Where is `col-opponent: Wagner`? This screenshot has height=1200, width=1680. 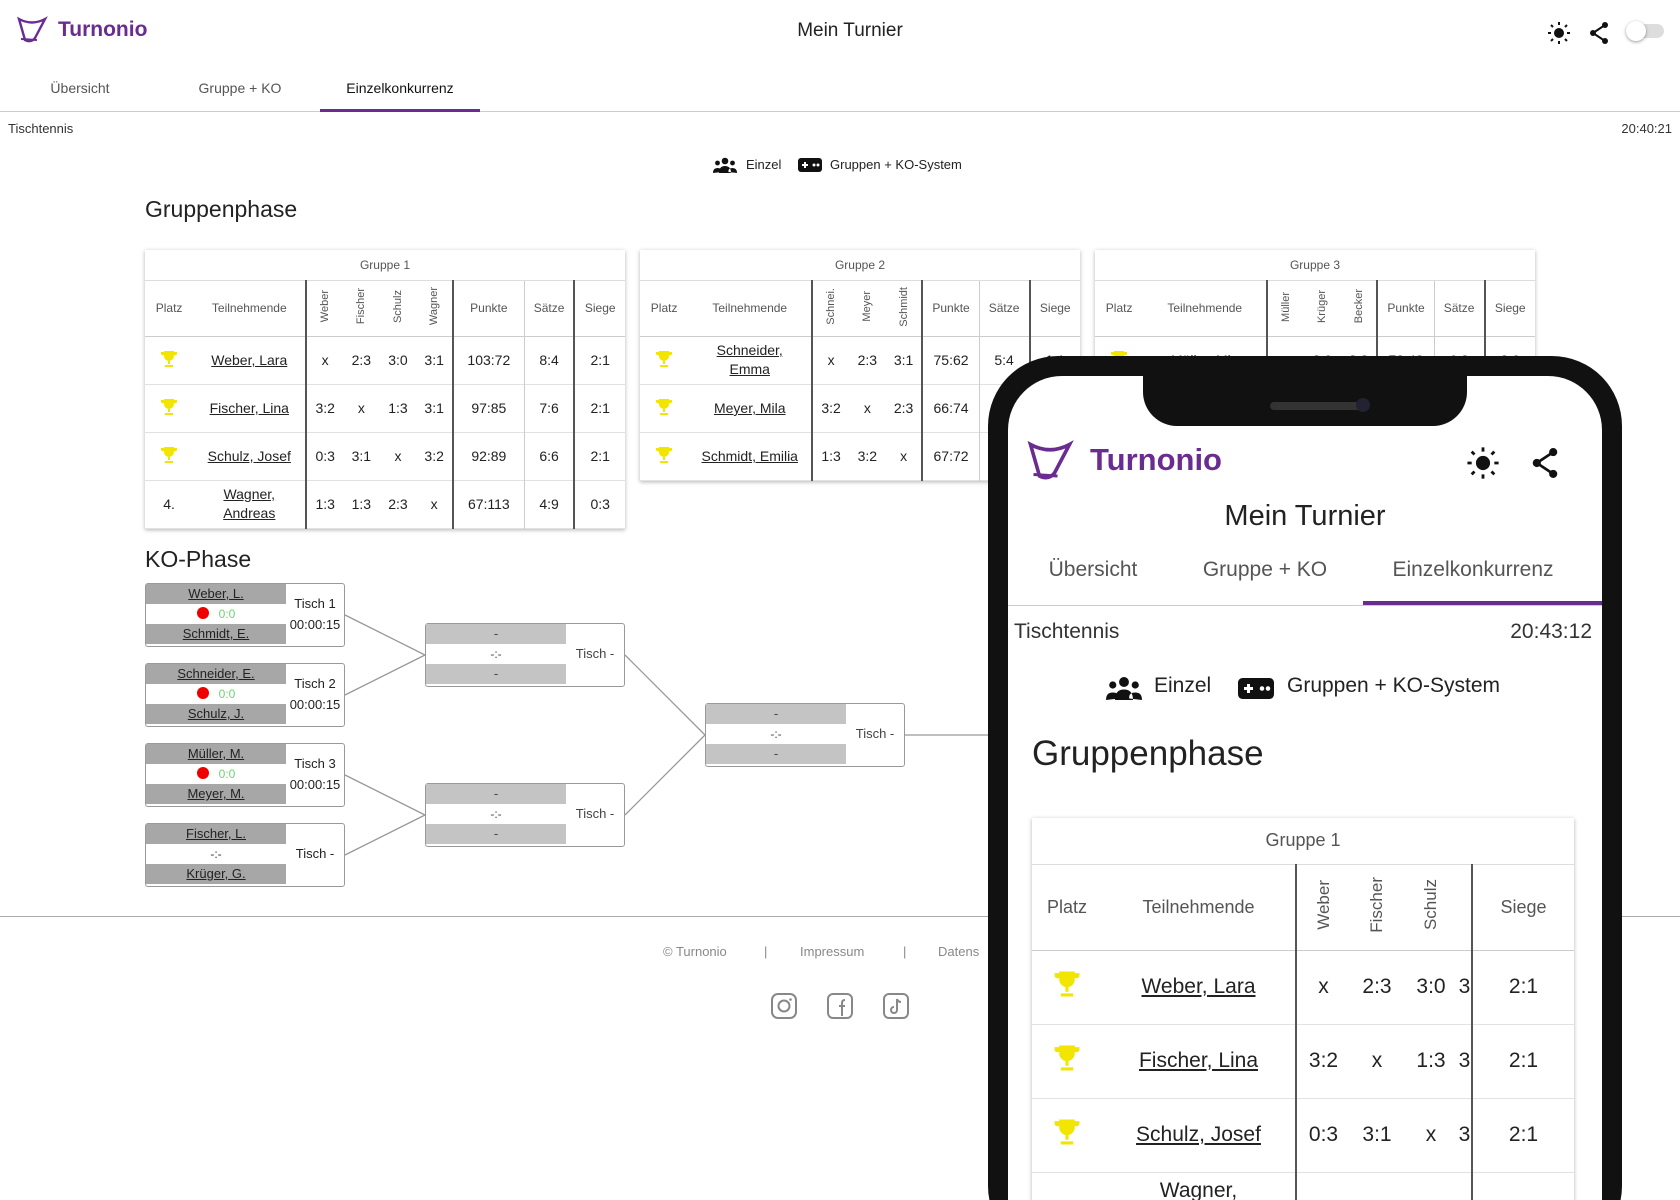 col-opponent: Wagner is located at coordinates (434, 306).